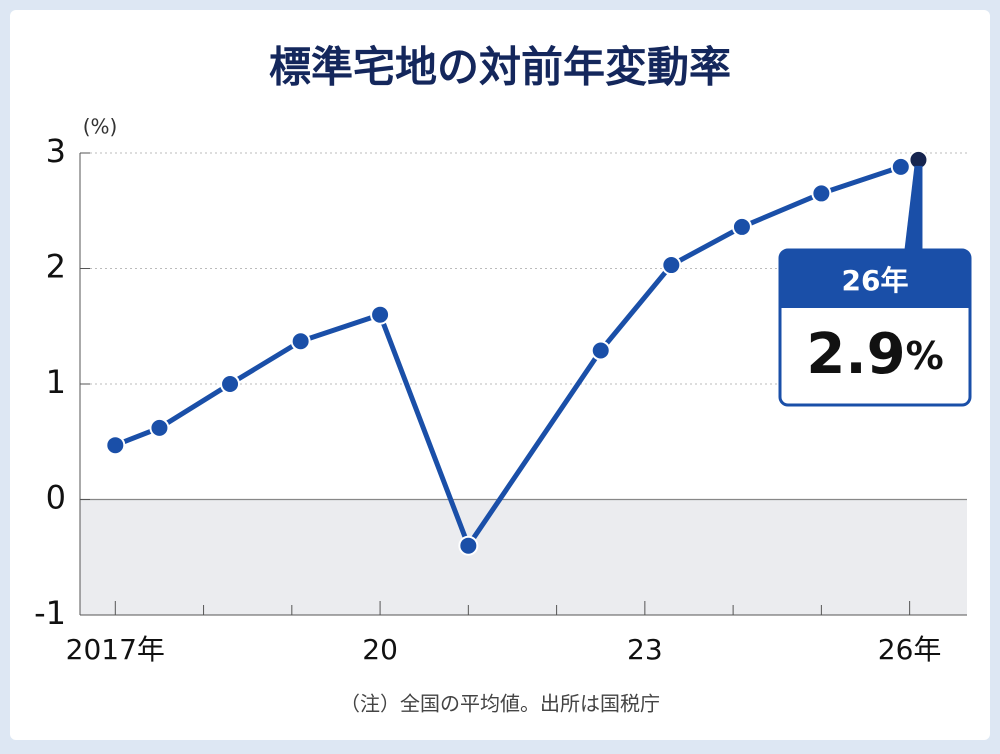 This screenshot has width=1000, height=754. I want to click on x-tick-label: 23, so click(645, 649).